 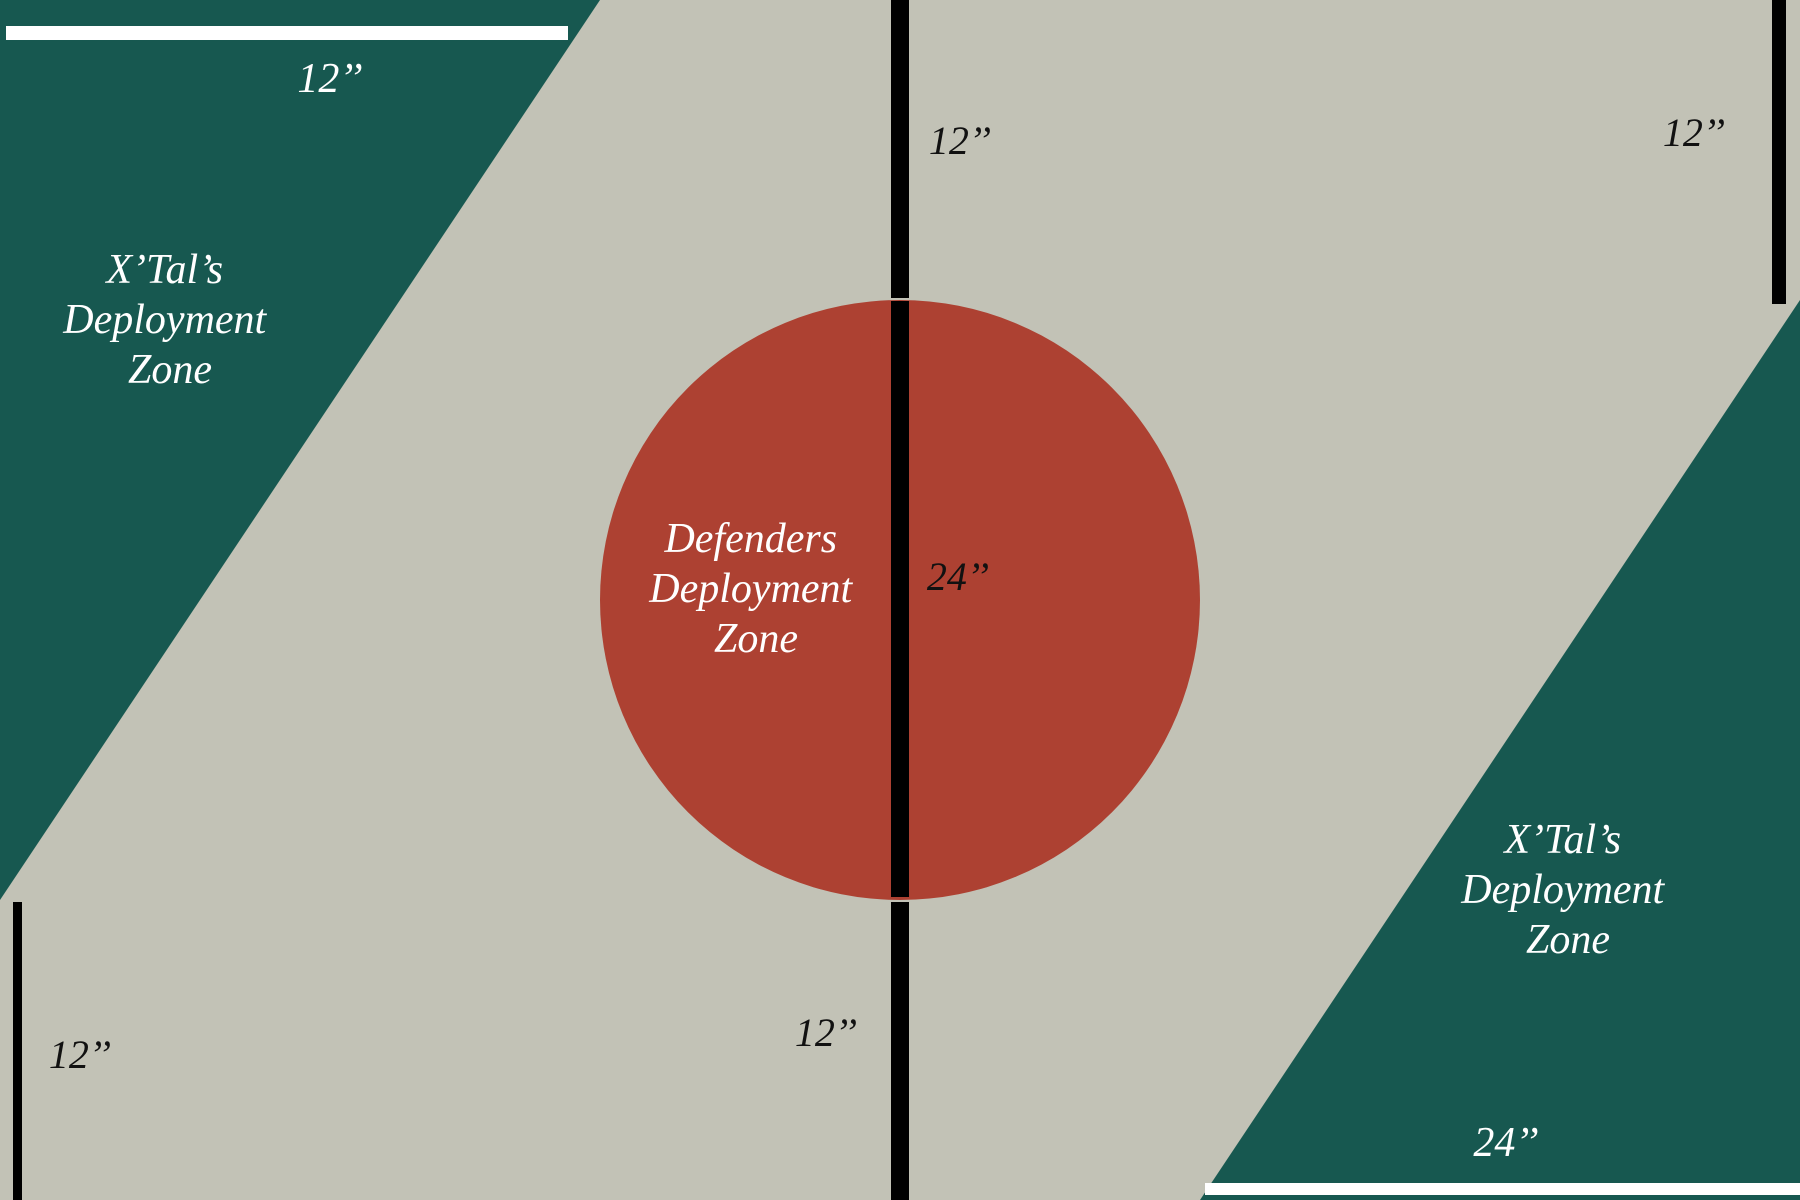 What do you see at coordinates (1694, 132) in the screenshot?
I see `top-right-label: 12’’` at bounding box center [1694, 132].